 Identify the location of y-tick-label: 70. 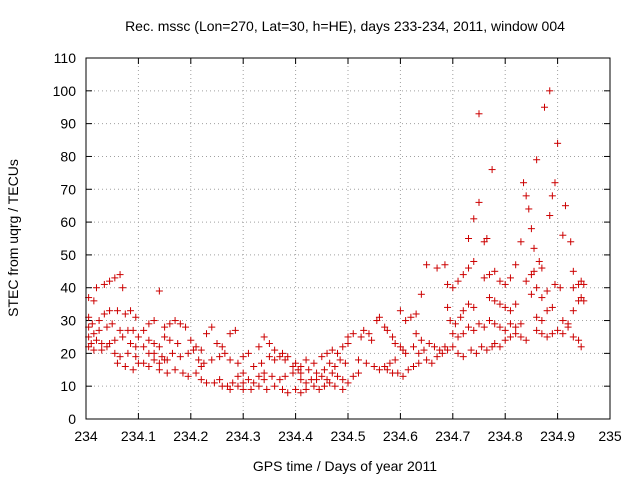
(68, 189).